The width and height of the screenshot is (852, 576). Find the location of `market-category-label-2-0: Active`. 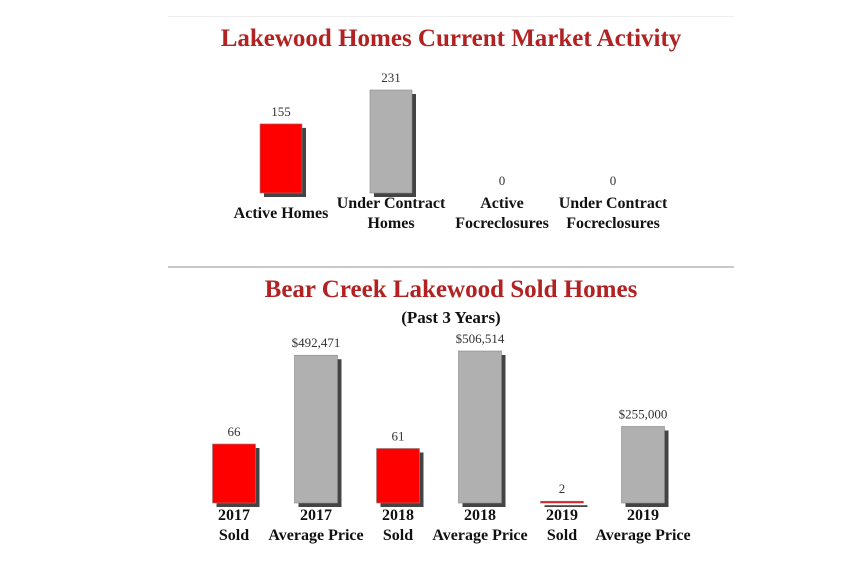

market-category-label-2-0: Active is located at coordinates (502, 203).